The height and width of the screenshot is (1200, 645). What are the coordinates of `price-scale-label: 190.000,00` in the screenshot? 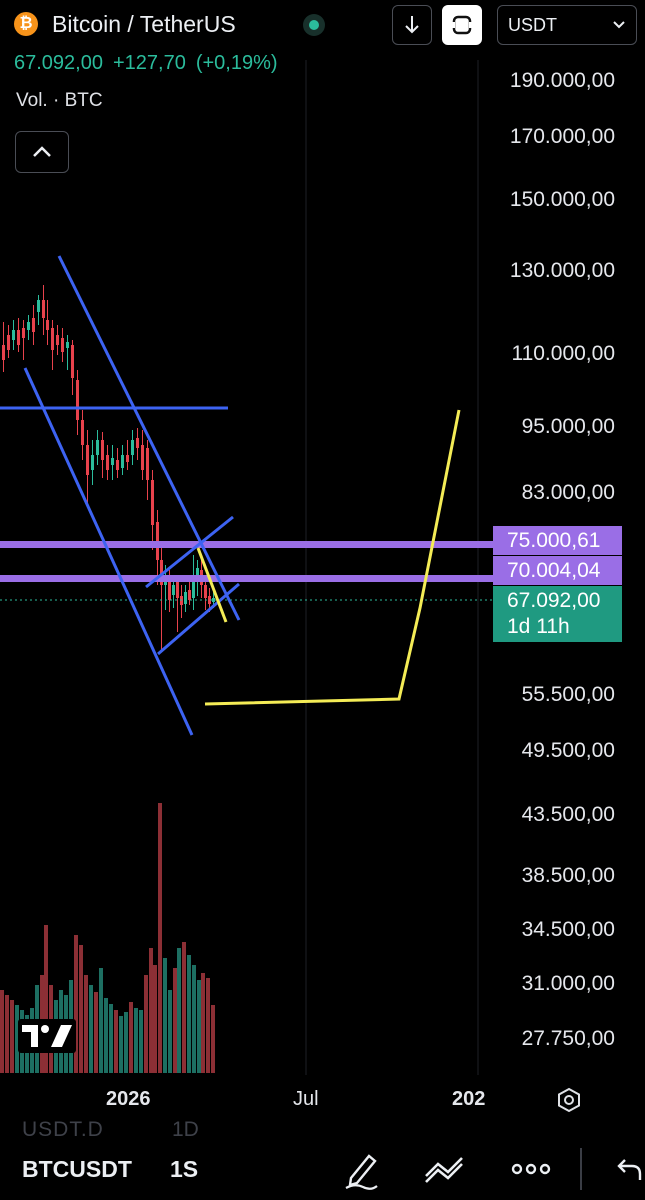 It's located at (562, 80).